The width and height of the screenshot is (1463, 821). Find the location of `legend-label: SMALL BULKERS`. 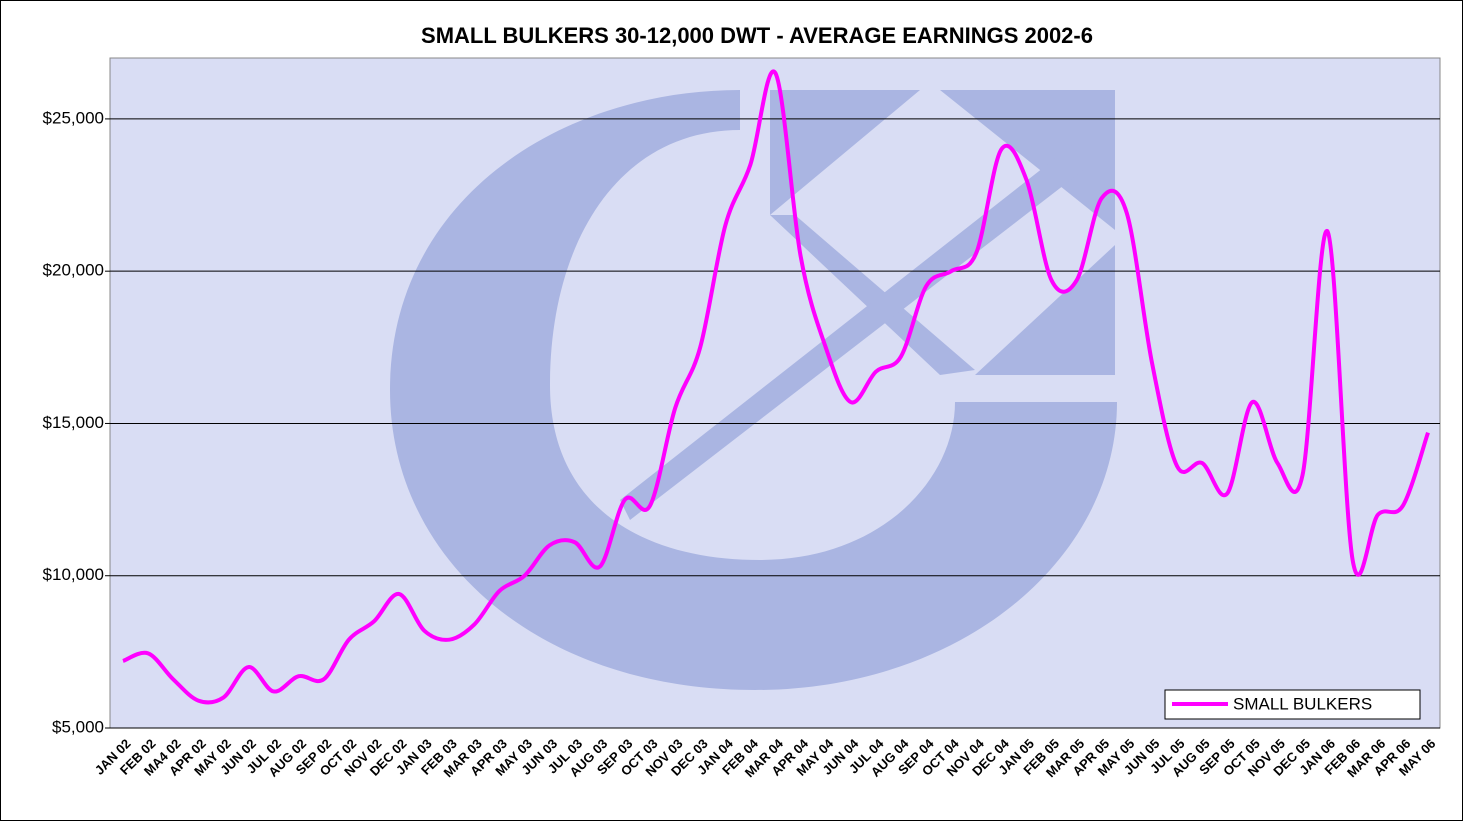

legend-label: SMALL BULKERS is located at coordinates (1302, 703).